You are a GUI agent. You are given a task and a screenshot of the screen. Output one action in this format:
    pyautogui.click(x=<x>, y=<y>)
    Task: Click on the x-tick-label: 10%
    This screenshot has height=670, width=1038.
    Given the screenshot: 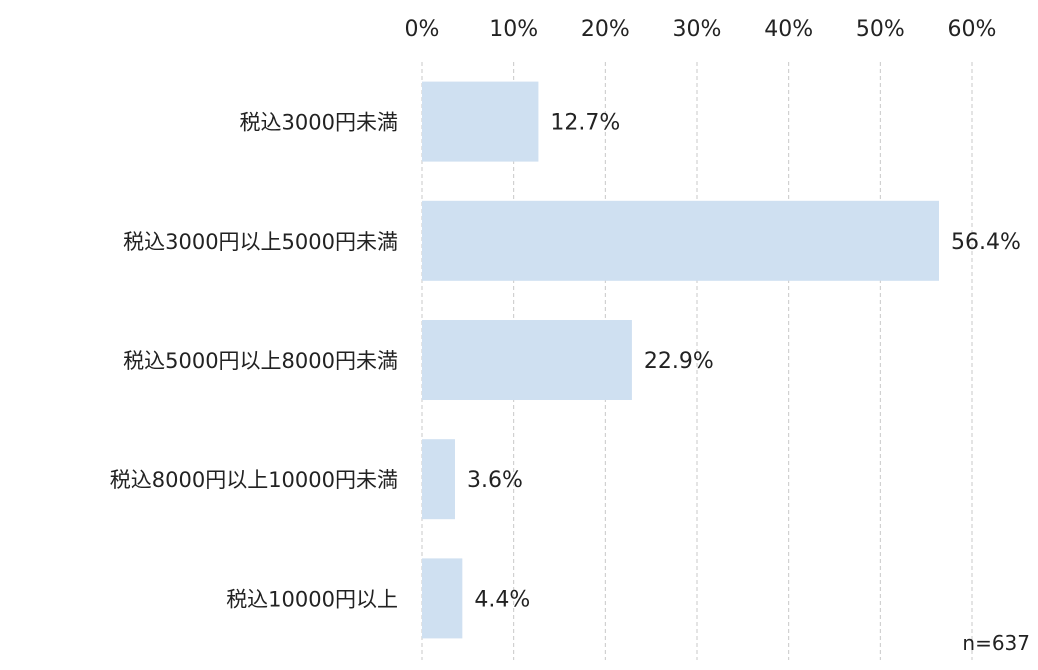 What is the action you would take?
    pyautogui.click(x=513, y=29)
    